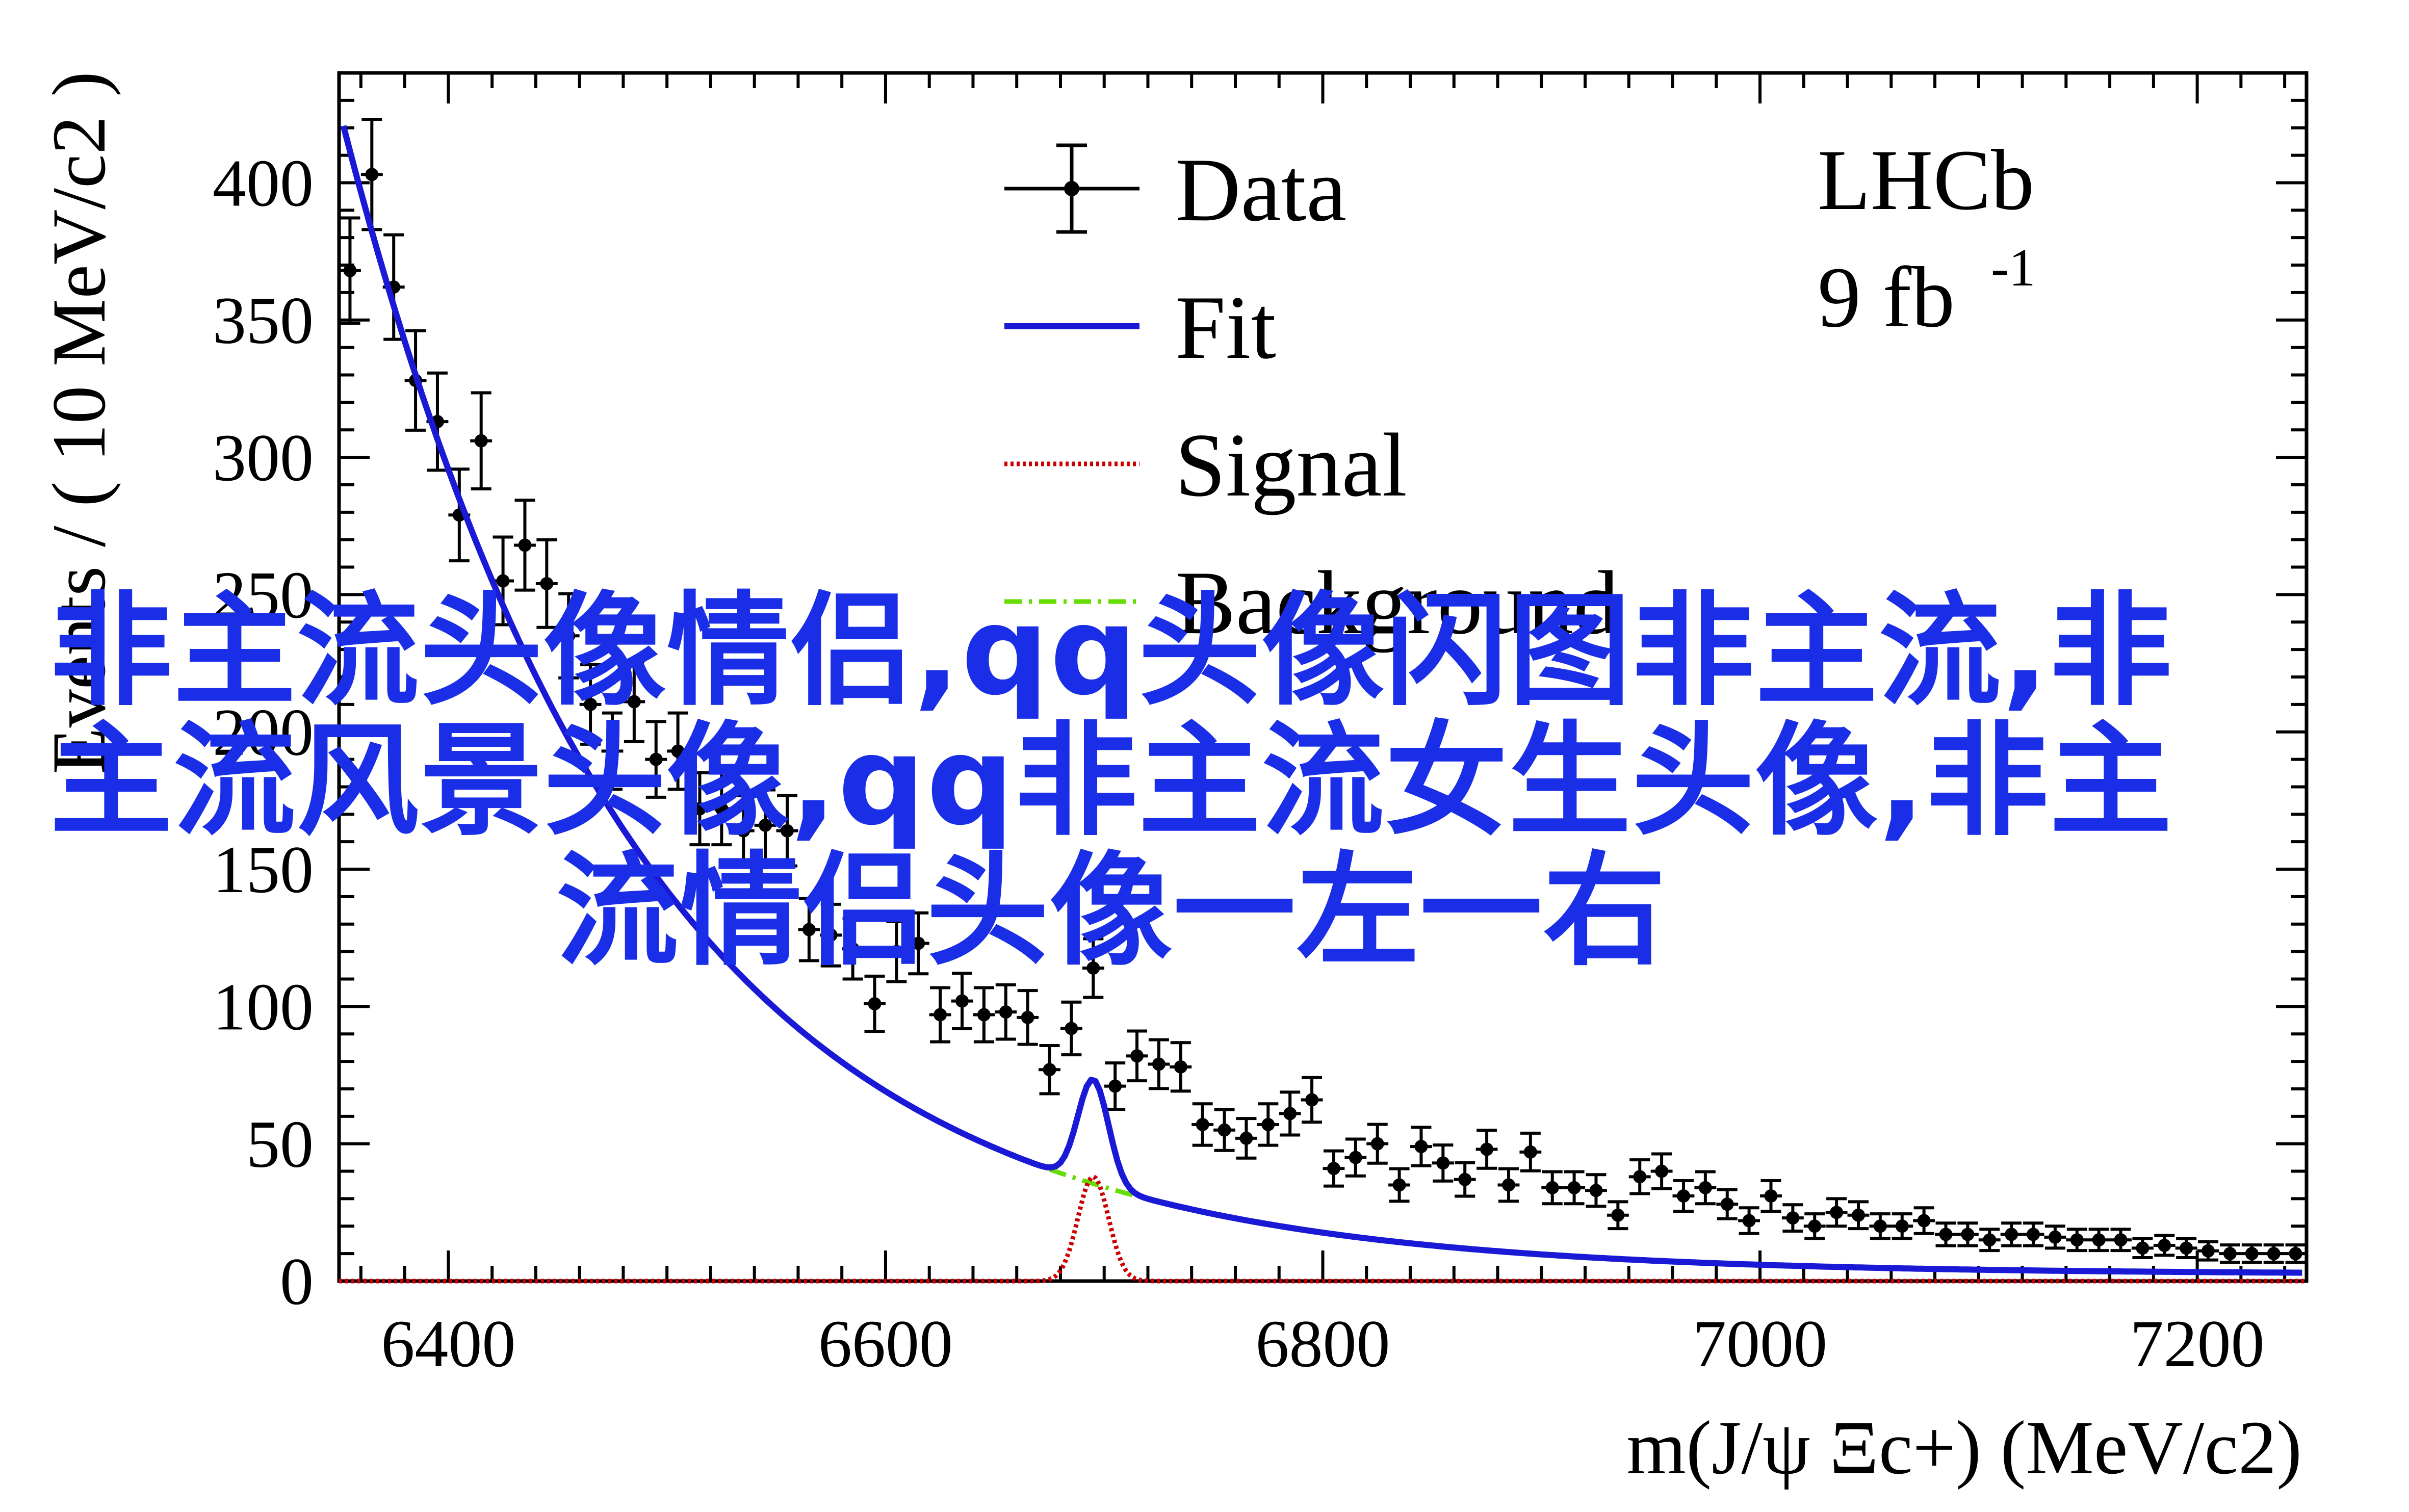  Describe the element at coordinates (1226, 327) in the screenshot. I see `legend-label-fit: Fit` at that location.